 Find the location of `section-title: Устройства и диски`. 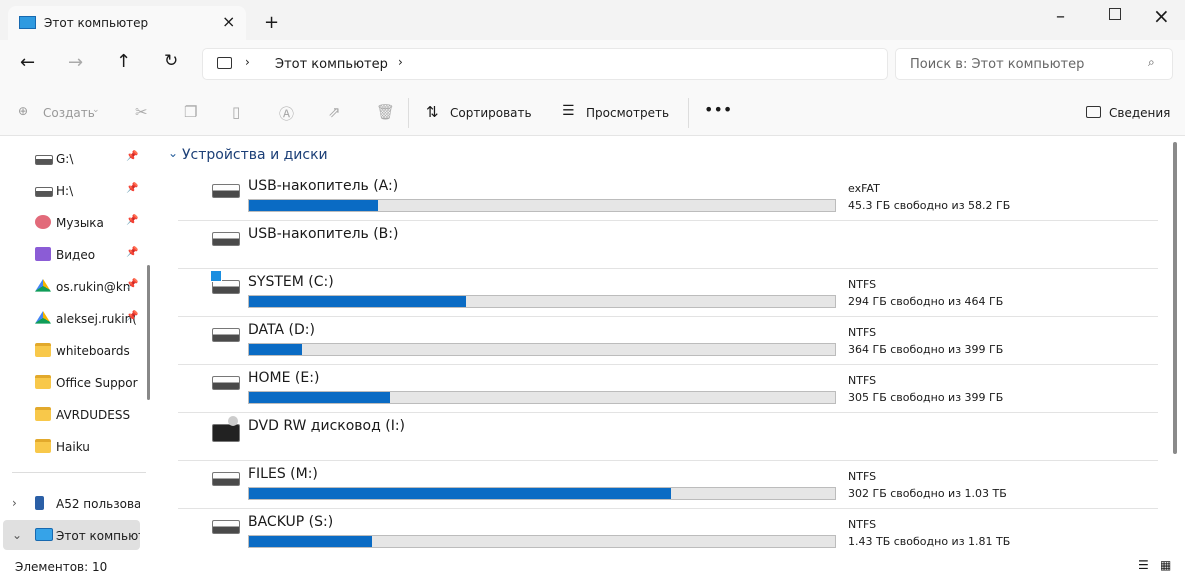

section-title: Устройства и диски is located at coordinates (255, 155).